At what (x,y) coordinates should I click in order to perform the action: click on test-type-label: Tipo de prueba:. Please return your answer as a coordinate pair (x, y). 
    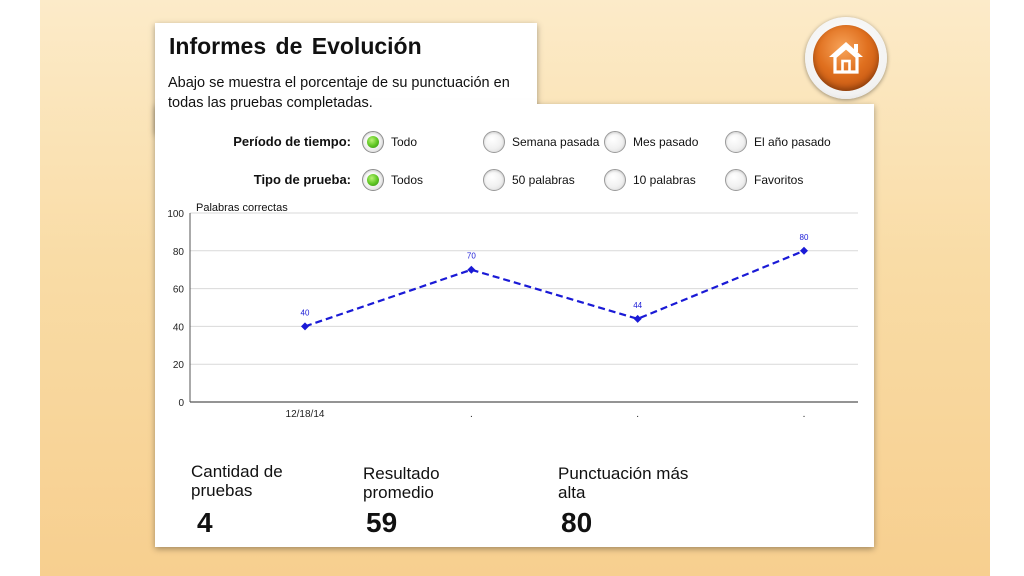
    Looking at the image, I should click on (302, 179).